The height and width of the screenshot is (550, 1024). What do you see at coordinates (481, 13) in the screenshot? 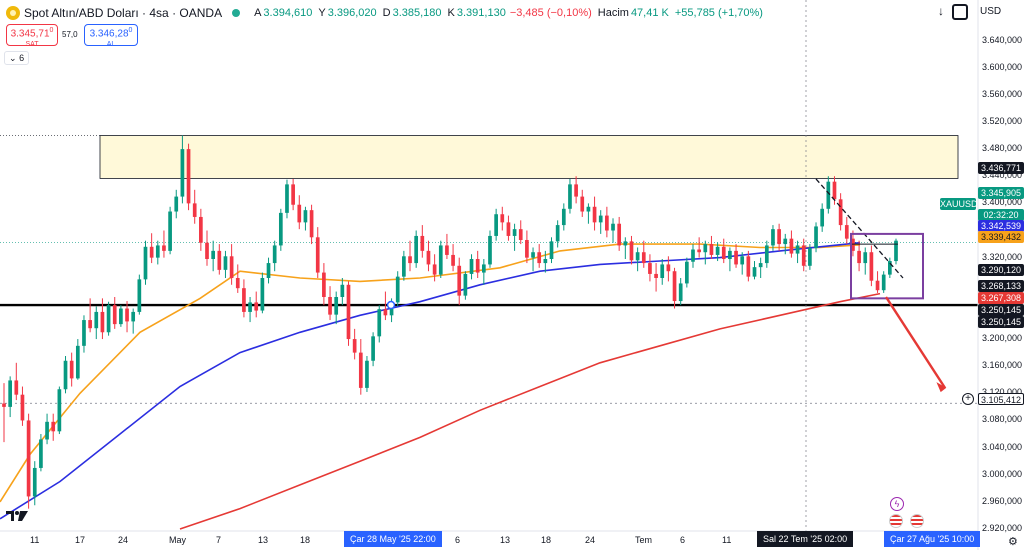
I see `close-value: 3.391,130` at bounding box center [481, 13].